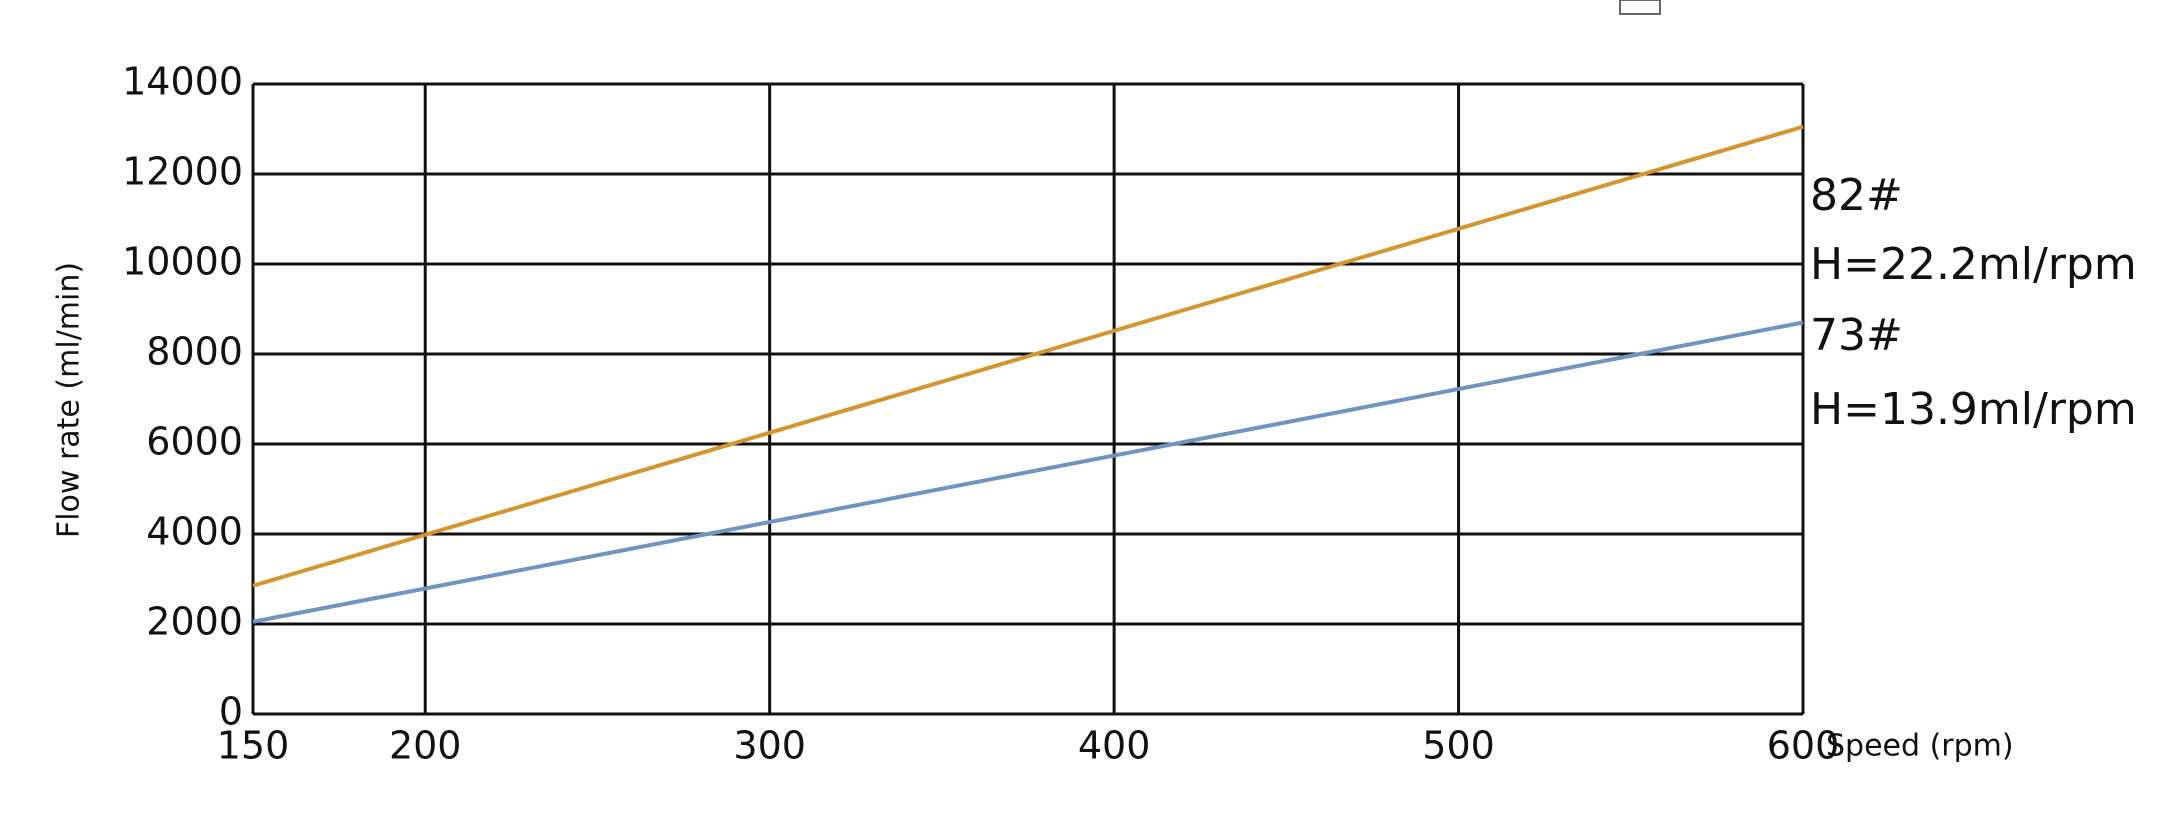 The height and width of the screenshot is (818, 2182). Describe the element at coordinates (1920, 746) in the screenshot. I see `x-axis-label: Speed (rpm)` at that location.